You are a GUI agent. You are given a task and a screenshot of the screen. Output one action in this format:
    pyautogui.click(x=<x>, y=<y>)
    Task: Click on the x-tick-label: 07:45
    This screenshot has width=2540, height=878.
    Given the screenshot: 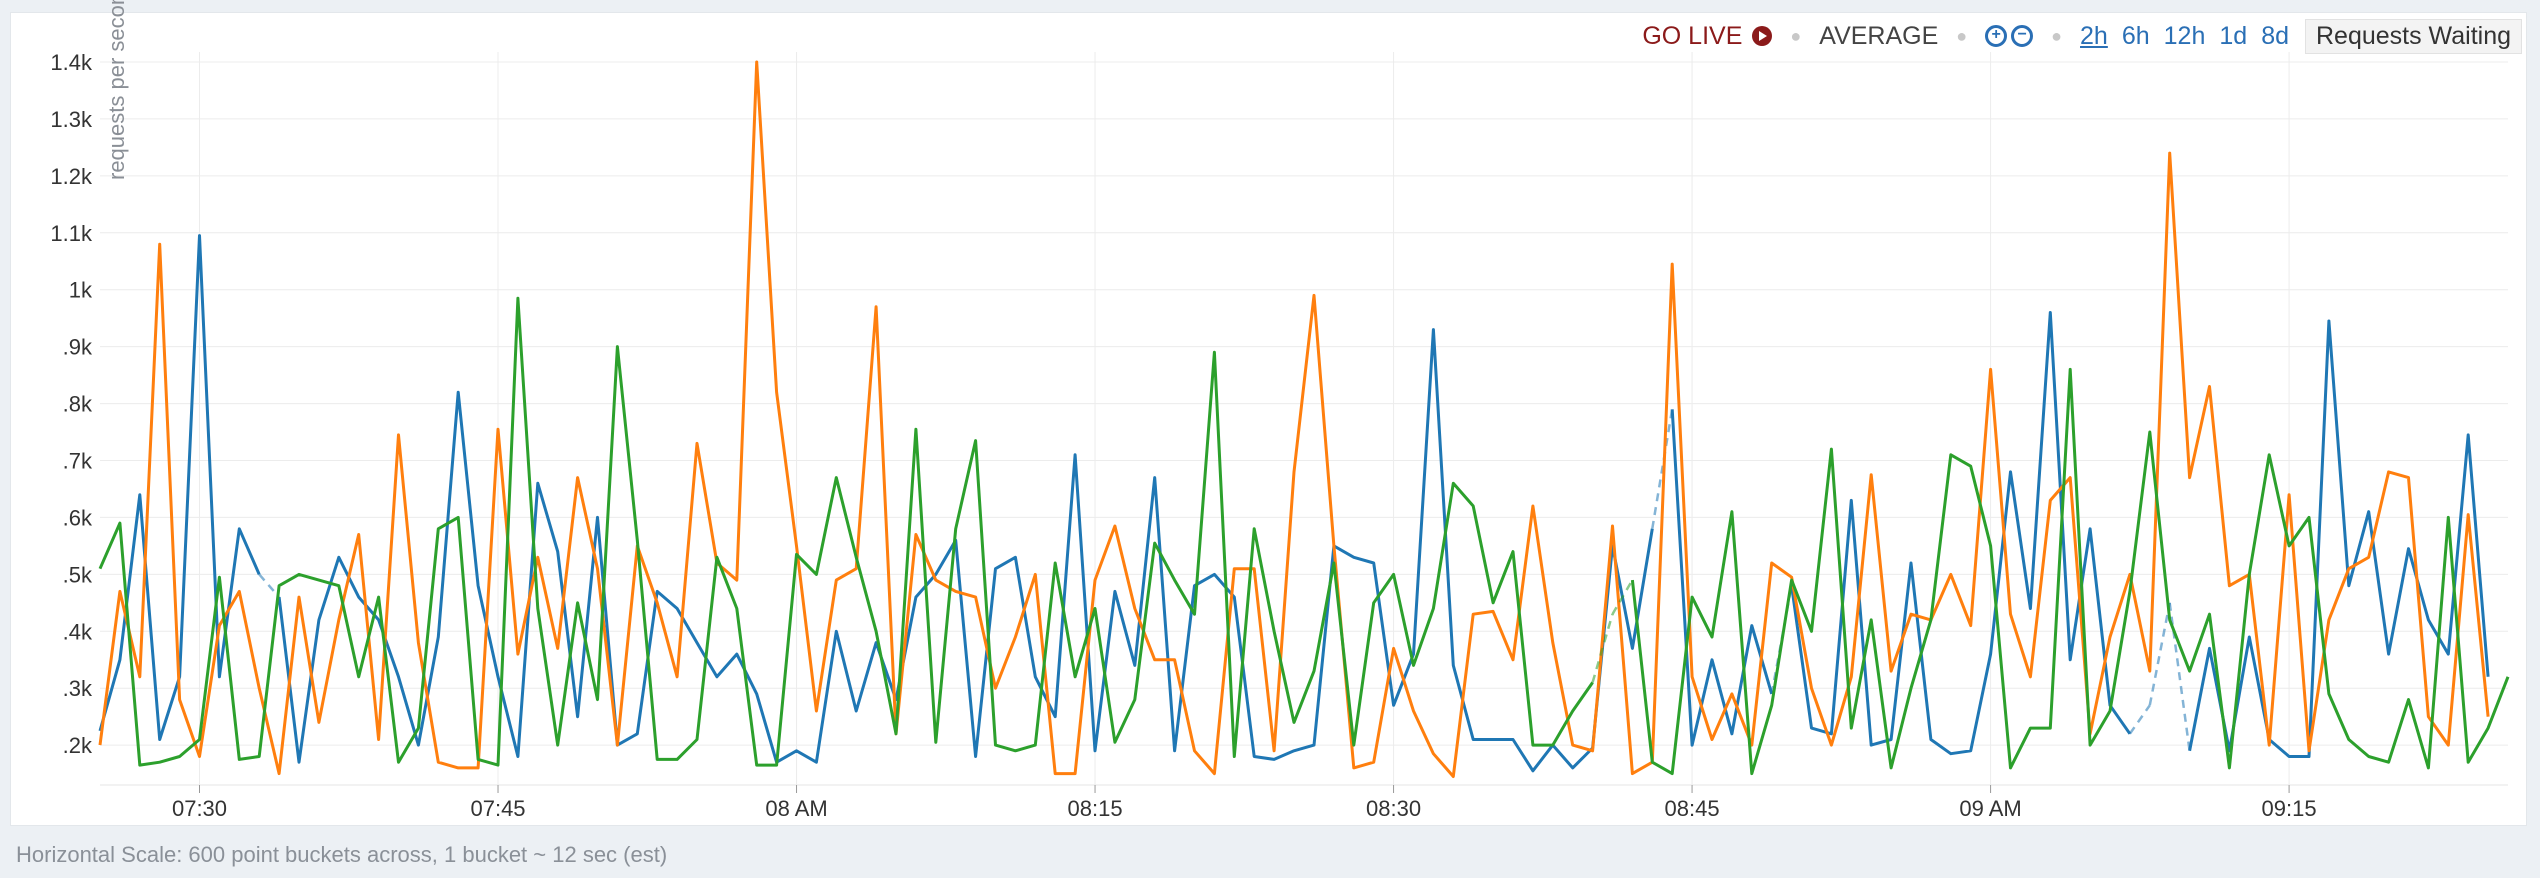 What is the action you would take?
    pyautogui.click(x=497, y=808)
    